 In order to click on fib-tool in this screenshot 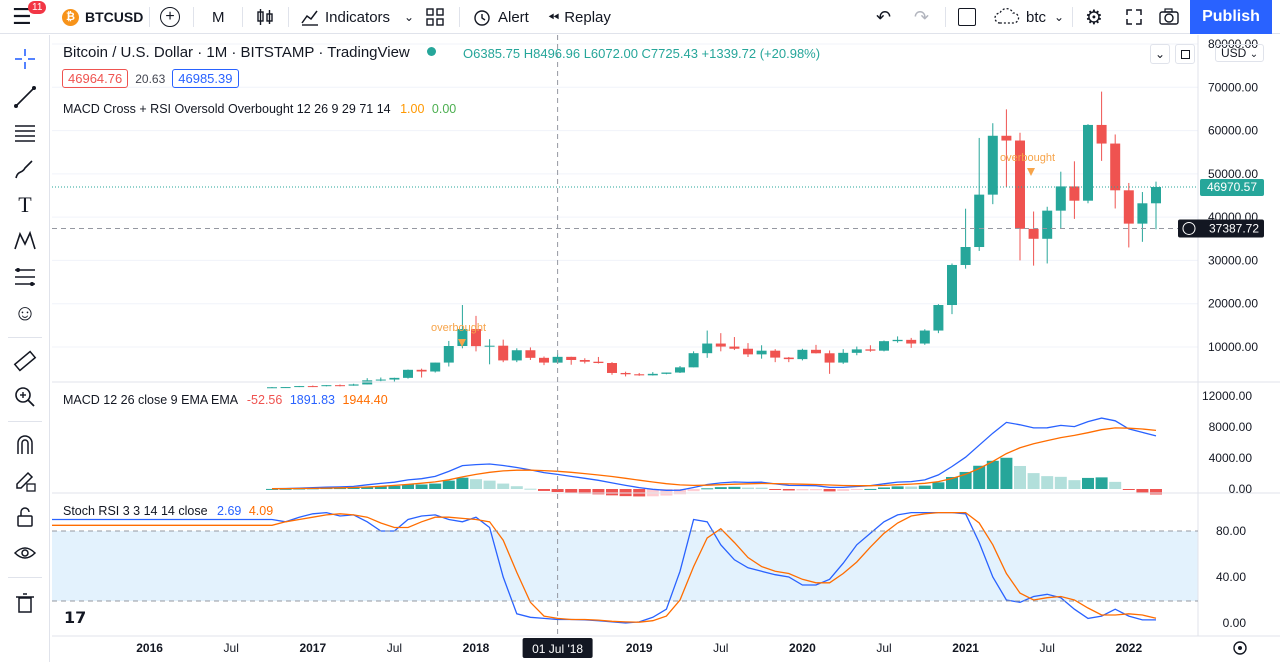, I will do `click(25, 133)`.